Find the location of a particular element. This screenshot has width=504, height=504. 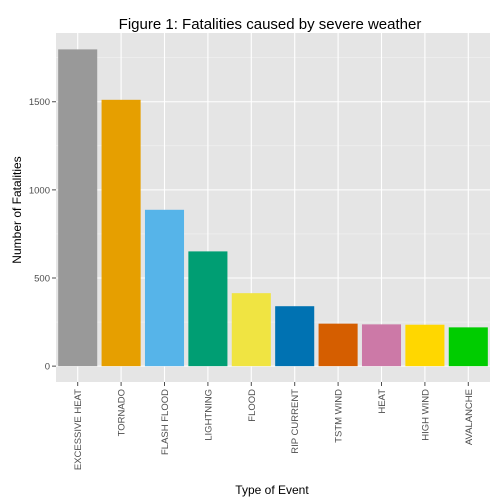

y-axis-title: Number of Fatalities is located at coordinates (17, 209).